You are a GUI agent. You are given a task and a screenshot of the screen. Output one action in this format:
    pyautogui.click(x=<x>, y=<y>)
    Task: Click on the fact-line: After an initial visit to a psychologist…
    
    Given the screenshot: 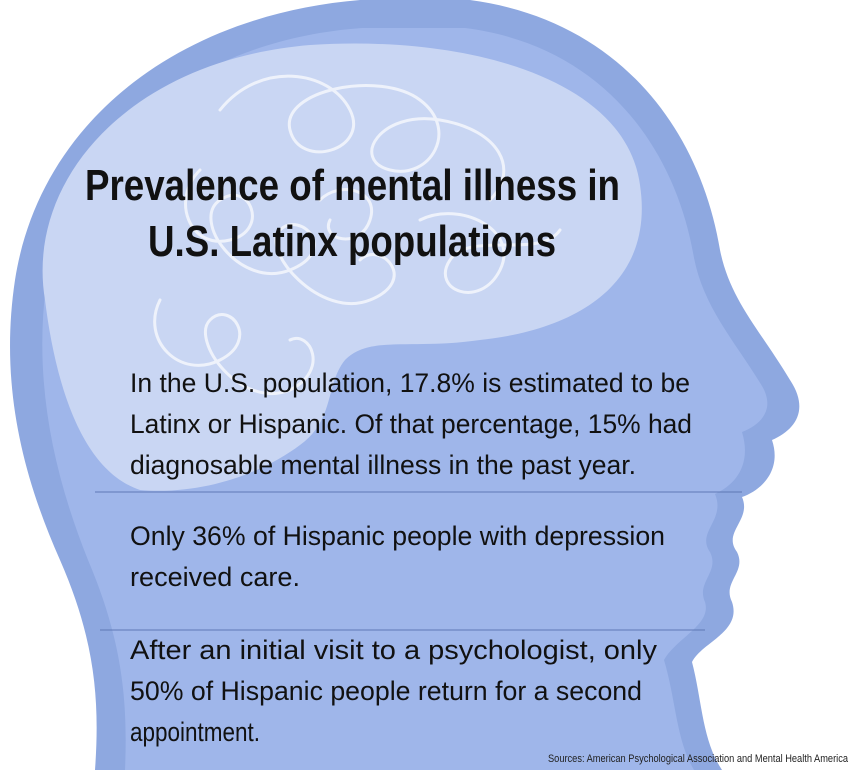 What is the action you would take?
    pyautogui.click(x=394, y=650)
    